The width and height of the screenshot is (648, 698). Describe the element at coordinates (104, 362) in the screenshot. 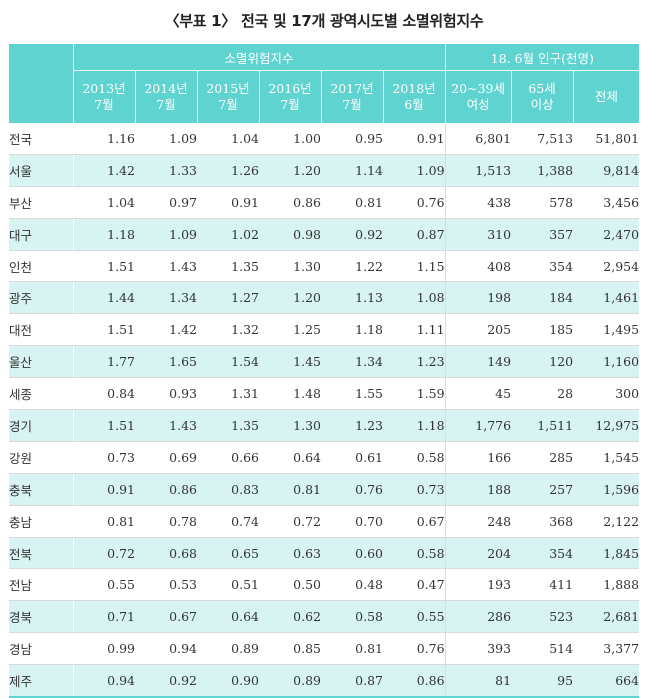

I see `table-cell: 1.77` at that location.